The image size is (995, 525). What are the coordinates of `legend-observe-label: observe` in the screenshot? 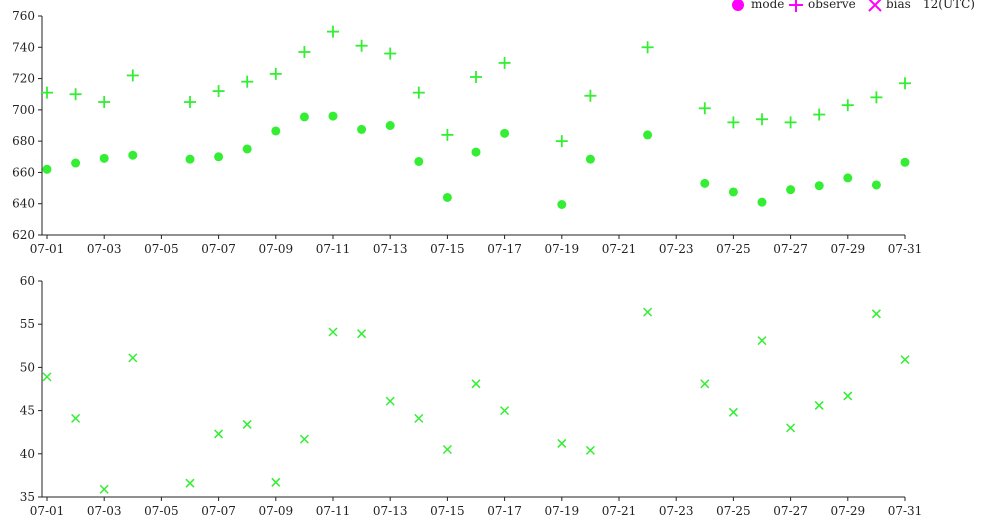 It's located at (832, 5).